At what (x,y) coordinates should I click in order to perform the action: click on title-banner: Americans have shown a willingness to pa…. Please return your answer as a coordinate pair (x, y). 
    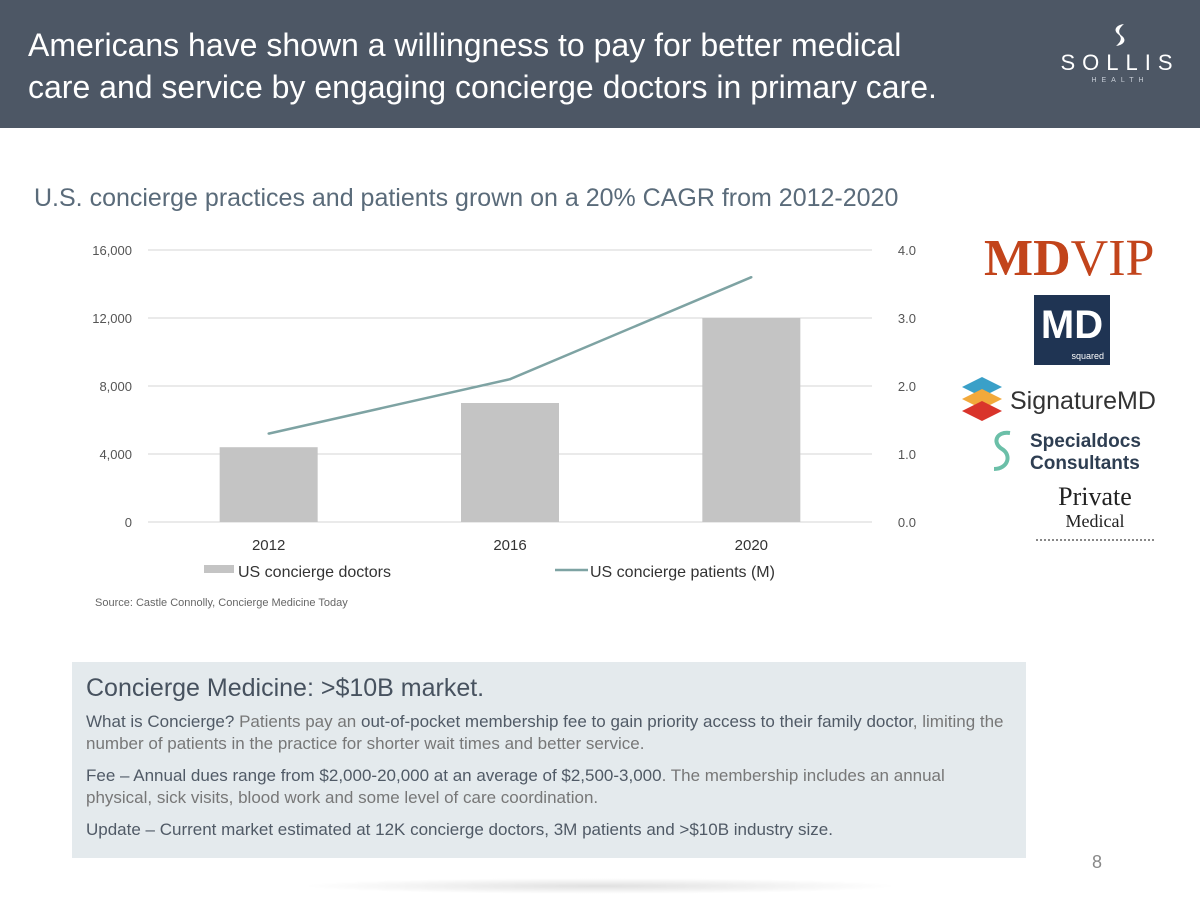
    Looking at the image, I should click on (600, 64).